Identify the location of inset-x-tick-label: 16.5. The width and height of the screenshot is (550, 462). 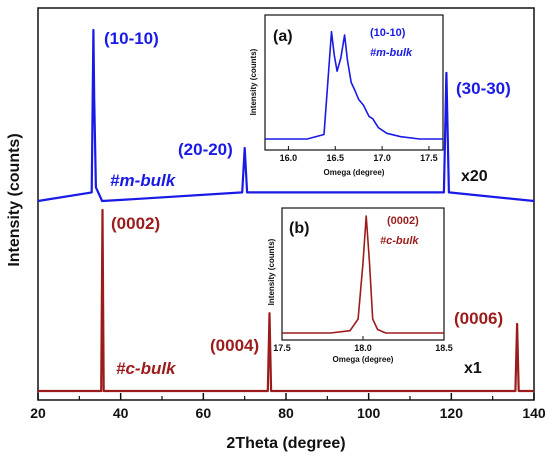
(335, 158).